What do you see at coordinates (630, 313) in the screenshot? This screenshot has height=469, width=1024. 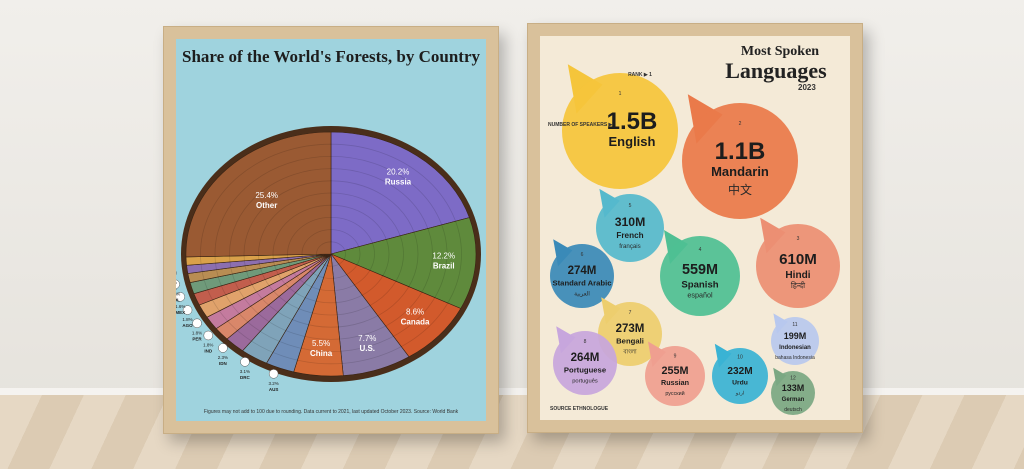 I see `bubble-rank: 7` at bounding box center [630, 313].